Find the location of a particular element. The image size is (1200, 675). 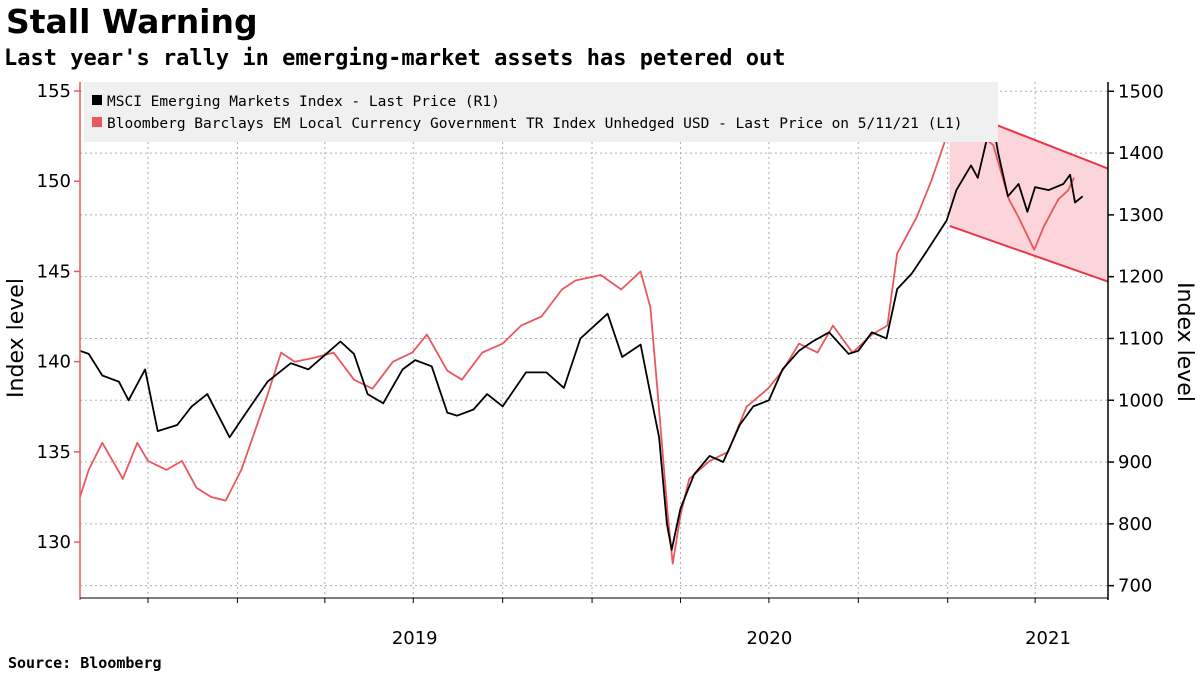

legend-background is located at coordinates (541, 112).